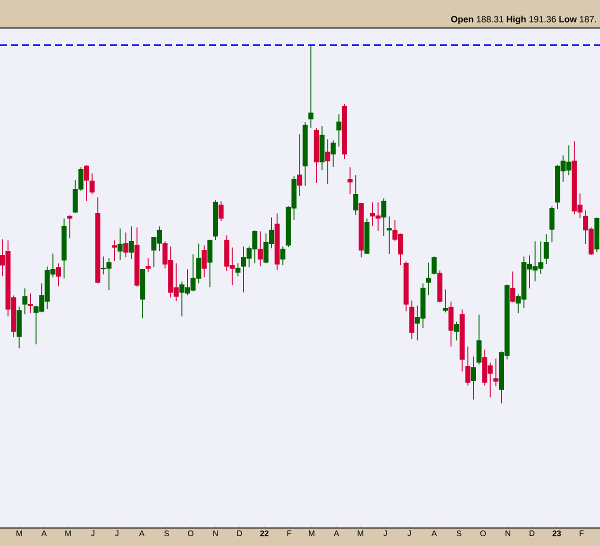 The height and width of the screenshot is (546, 600). Describe the element at coordinates (556, 533) in the screenshot. I see `x-tick-label: 23` at that location.